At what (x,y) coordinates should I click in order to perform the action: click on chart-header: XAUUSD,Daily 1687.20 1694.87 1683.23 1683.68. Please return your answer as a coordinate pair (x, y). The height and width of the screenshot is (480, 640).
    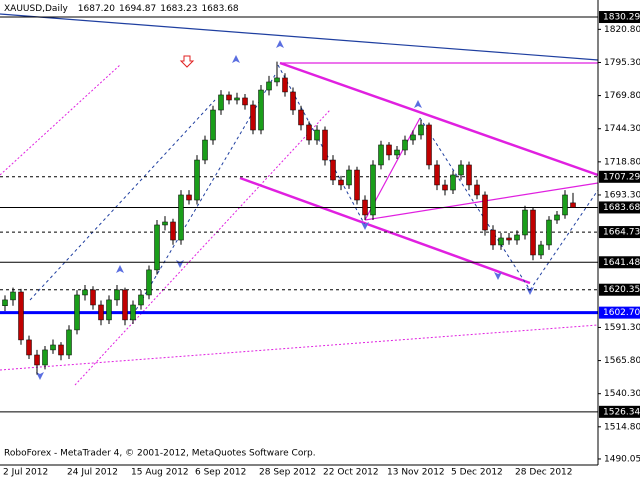
    Looking at the image, I should click on (121, 9).